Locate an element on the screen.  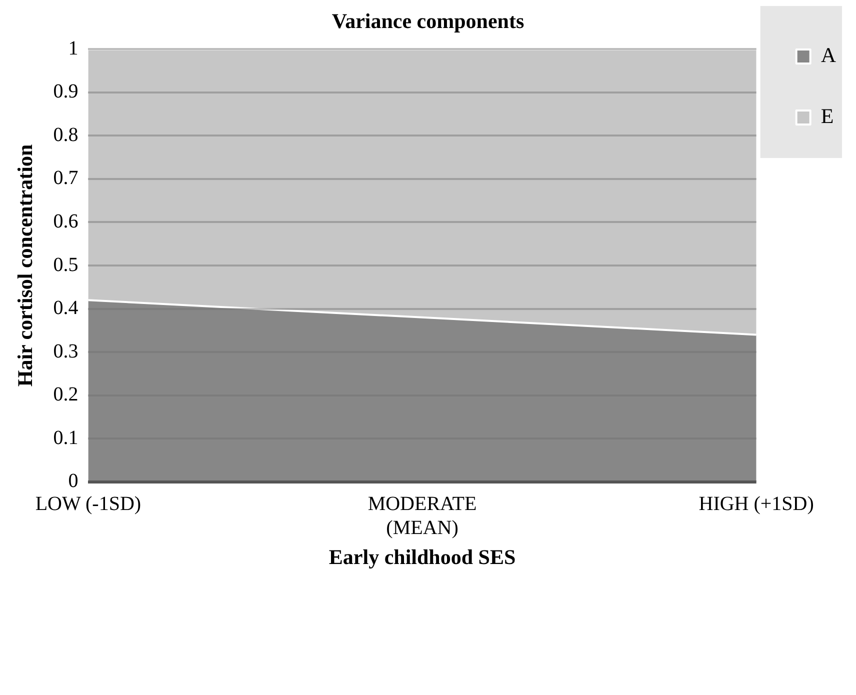
y-tick-label: 0.1 is located at coordinates (65, 437).